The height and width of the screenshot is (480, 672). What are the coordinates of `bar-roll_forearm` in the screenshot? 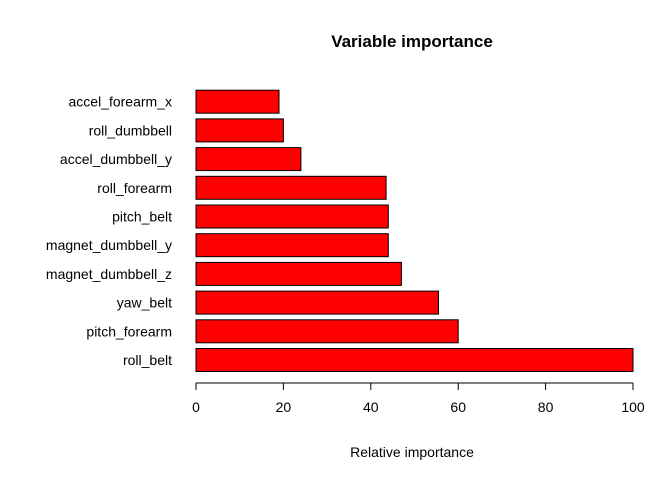 It's located at (291, 187).